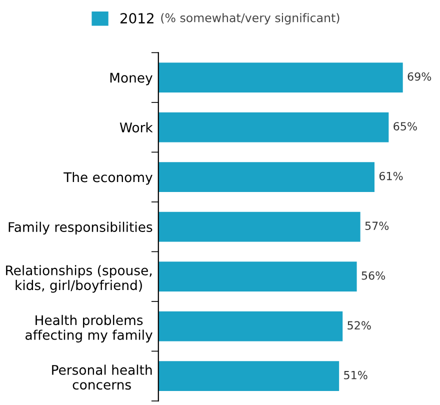  I want to click on data-label: 69%, so click(420, 76).